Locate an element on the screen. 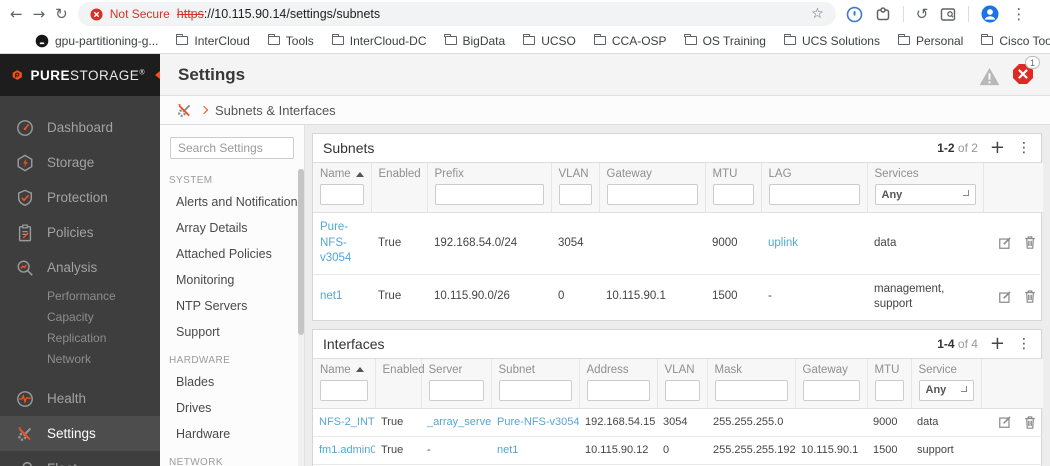 The height and width of the screenshot is (466, 1050). sidebar-subitem-performance: Performance is located at coordinates (81, 295).